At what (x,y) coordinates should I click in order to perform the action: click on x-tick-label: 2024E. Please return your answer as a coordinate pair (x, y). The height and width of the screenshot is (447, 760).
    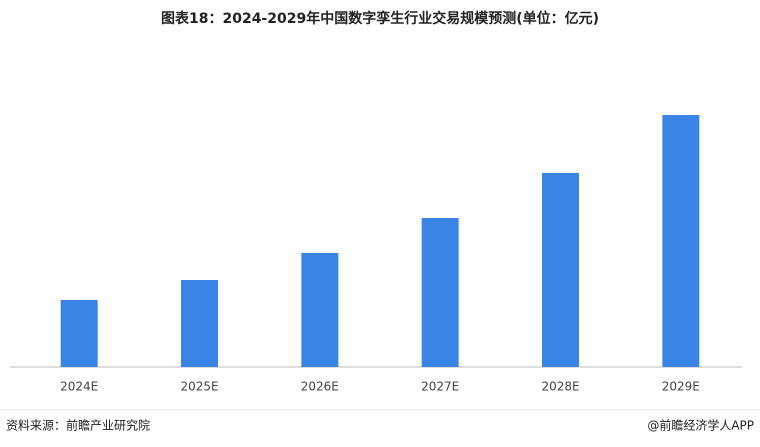
    Looking at the image, I should click on (79, 387).